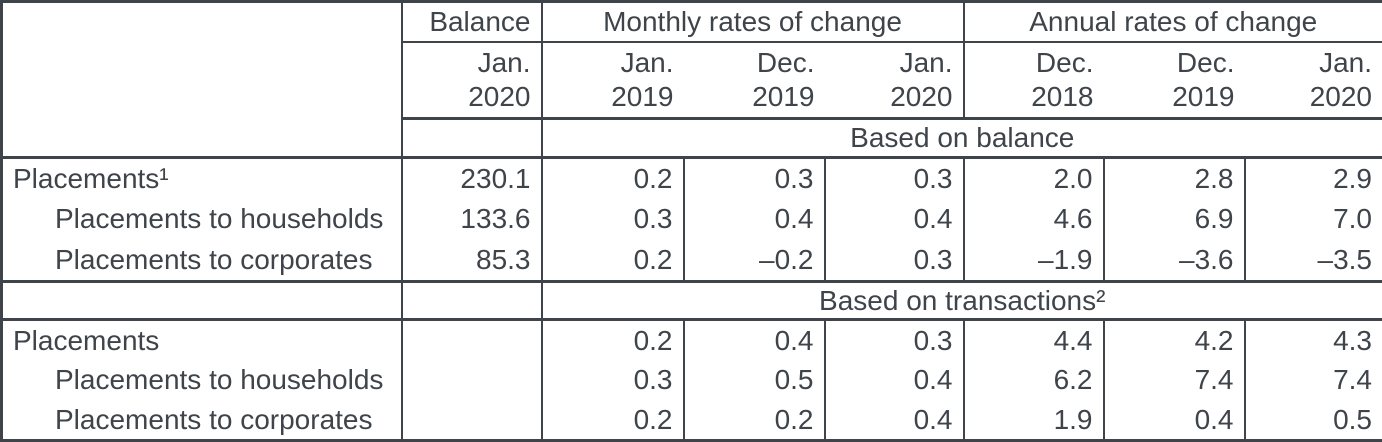 The height and width of the screenshot is (442, 1382). I want to click on period-header-annual-dec-2019: Dec. 2019, so click(1174, 80).